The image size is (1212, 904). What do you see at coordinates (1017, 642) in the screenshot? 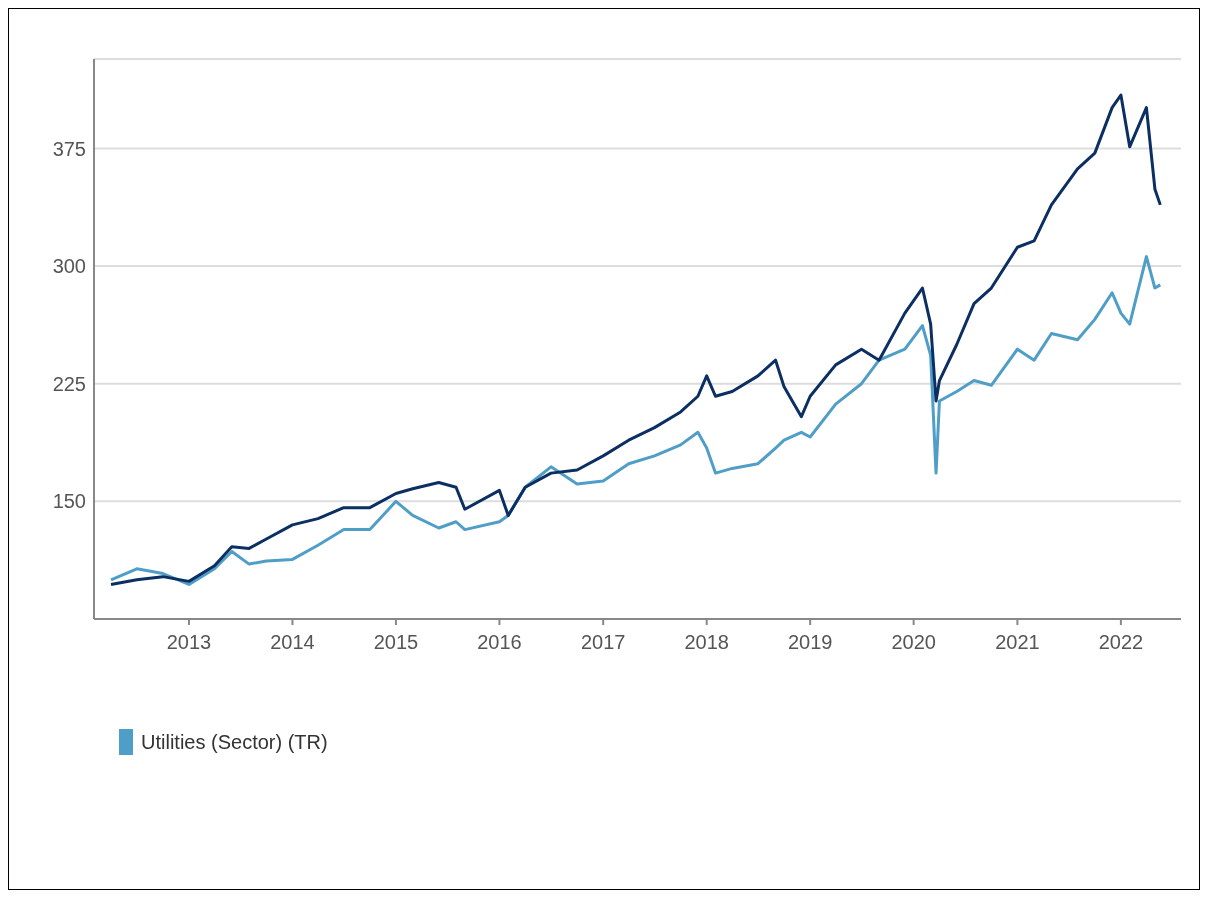
I see `x-tick-label: 2021` at bounding box center [1017, 642].